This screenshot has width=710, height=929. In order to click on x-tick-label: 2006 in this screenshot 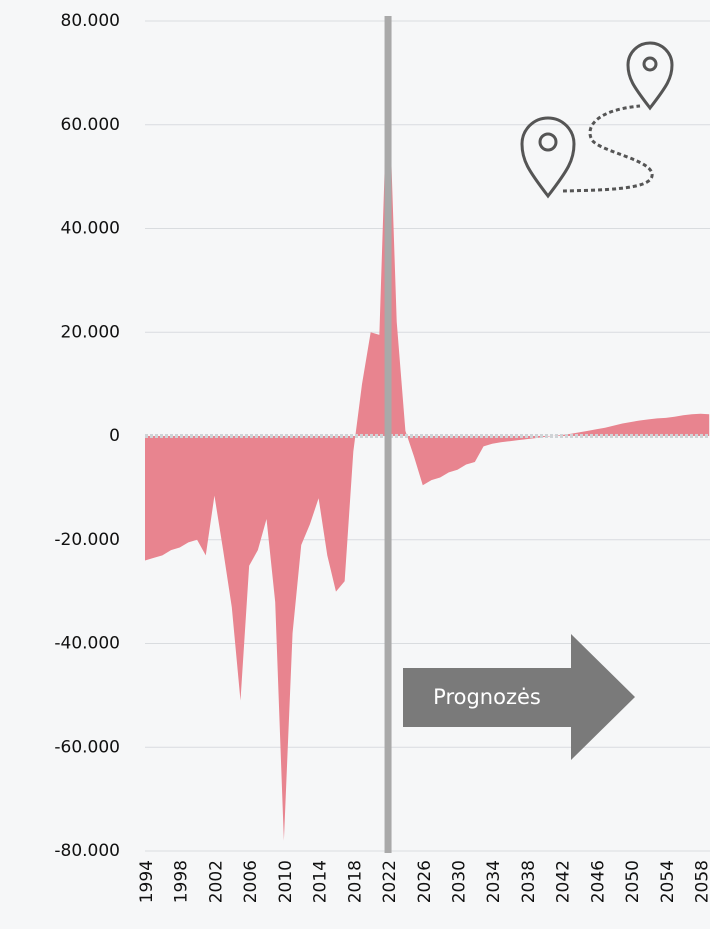, I will do `click(251, 881)`.